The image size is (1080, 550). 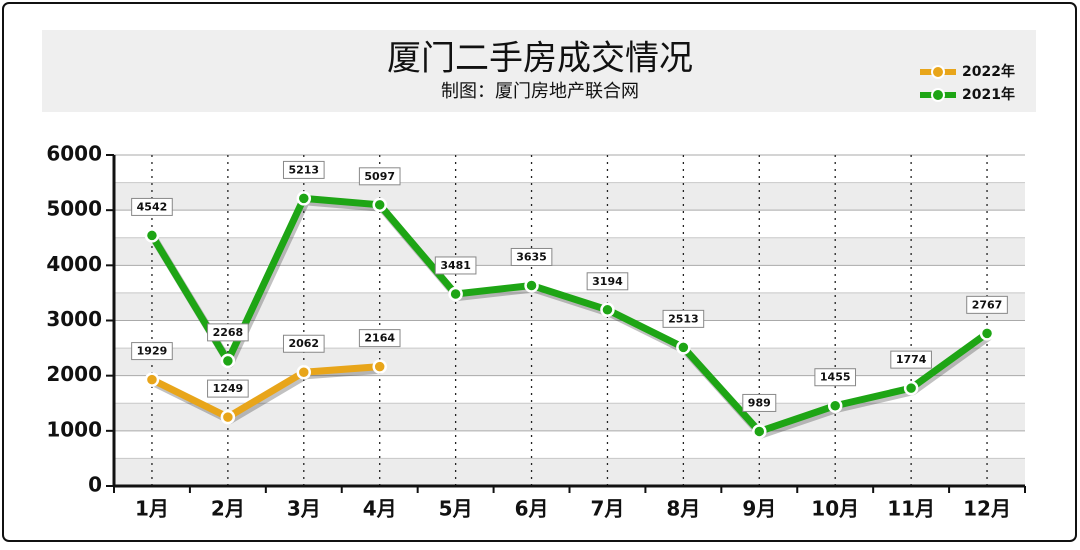 I want to click on value-label-text: 1774, so click(x=911, y=359).